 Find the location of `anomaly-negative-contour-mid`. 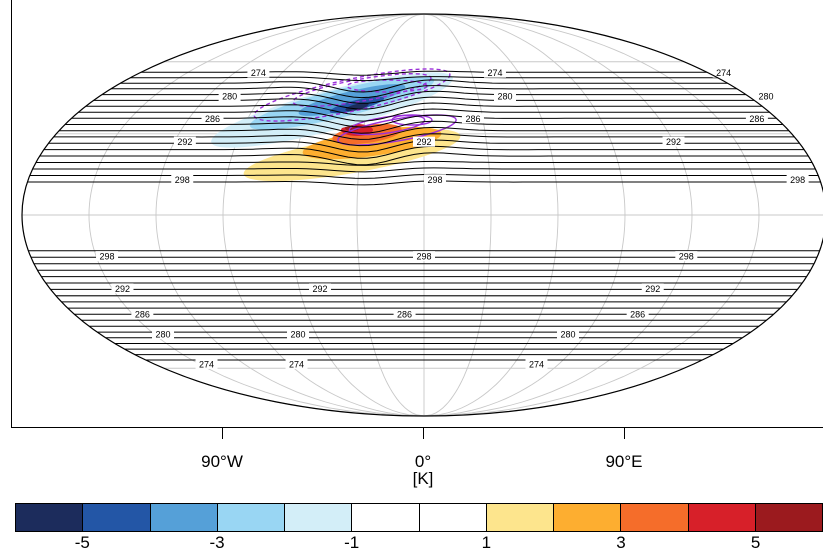

anomaly-negative-contour-mid is located at coordinates (362, 90).